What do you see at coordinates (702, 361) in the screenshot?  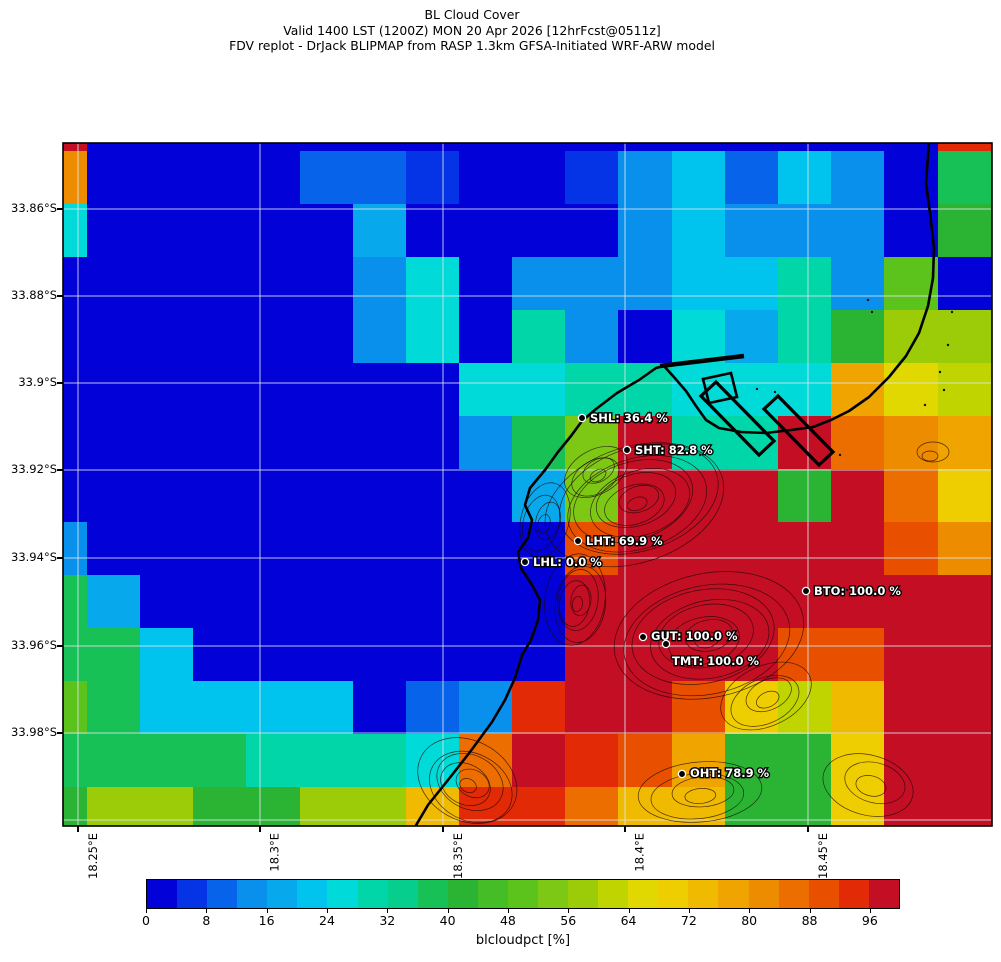 I see `harbor-structure` at bounding box center [702, 361].